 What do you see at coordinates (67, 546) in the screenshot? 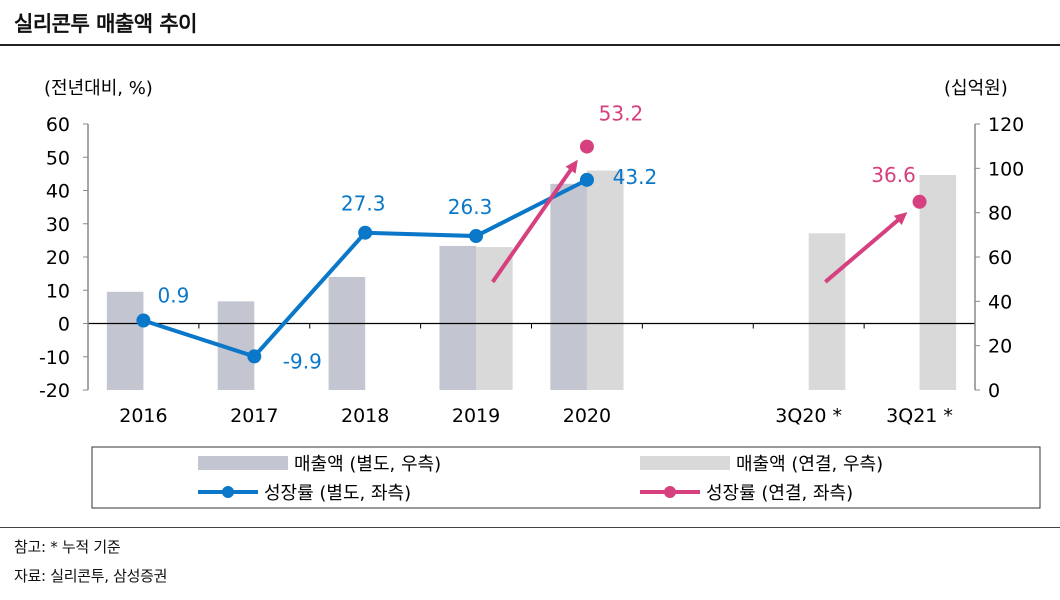
I see `note-text: 참고: * 누적 기준` at bounding box center [67, 546].